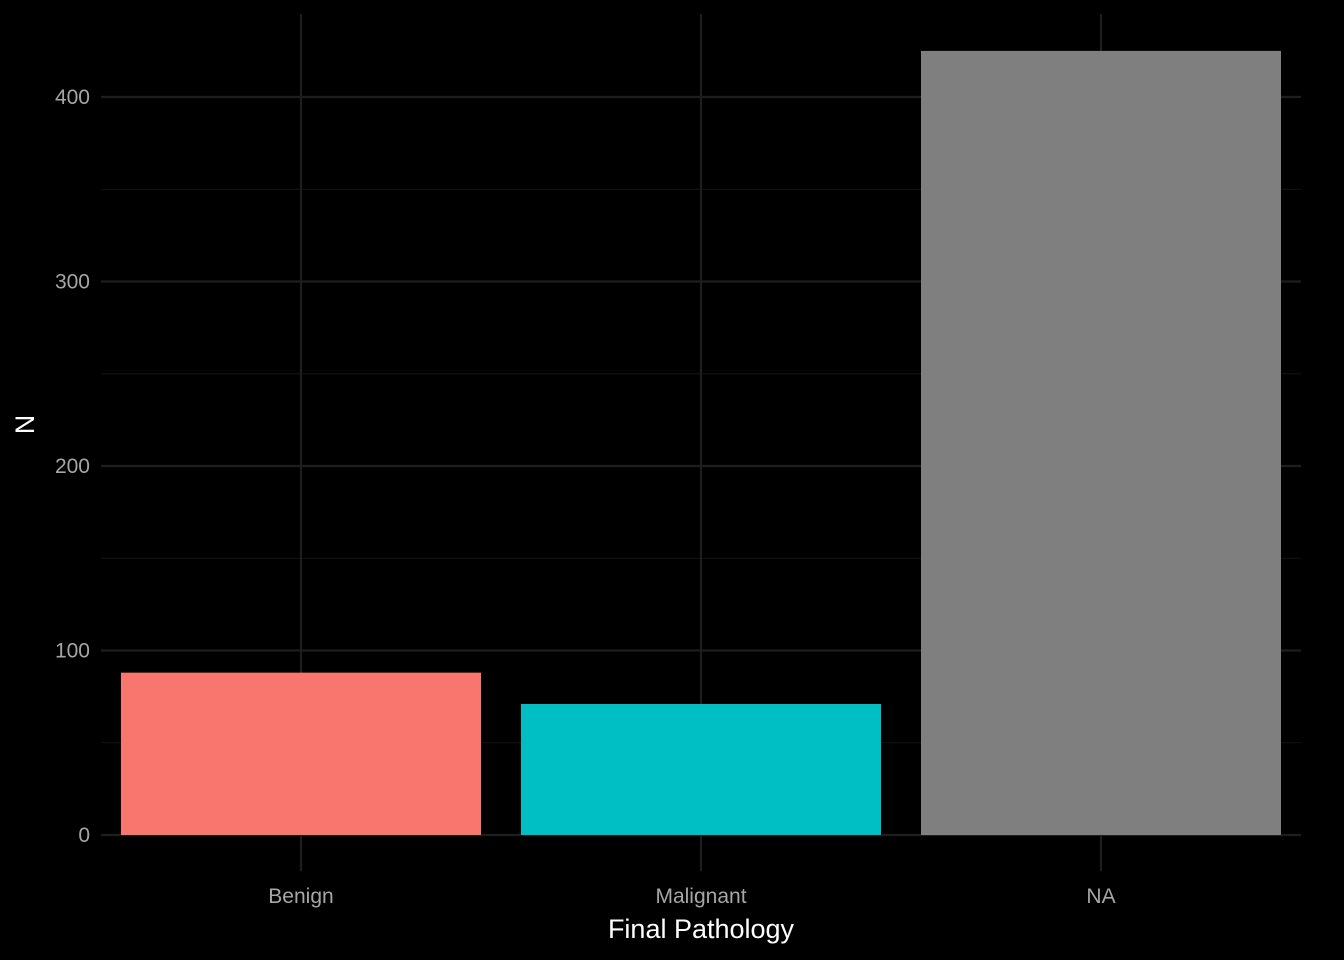 The image size is (1344, 960). I want to click on x-tick-label: Benign, so click(300, 896).